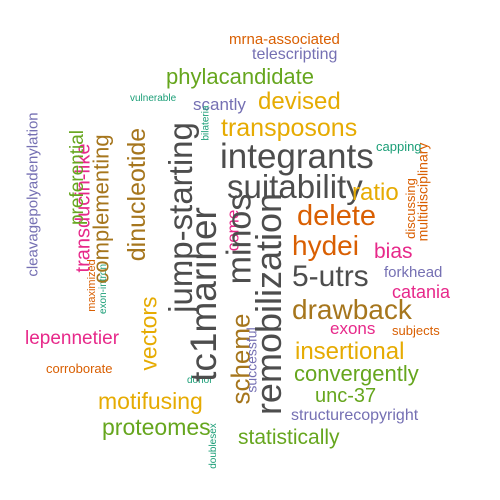  What do you see at coordinates (352, 309) in the screenshot?
I see `word-drawback: drawback` at bounding box center [352, 309].